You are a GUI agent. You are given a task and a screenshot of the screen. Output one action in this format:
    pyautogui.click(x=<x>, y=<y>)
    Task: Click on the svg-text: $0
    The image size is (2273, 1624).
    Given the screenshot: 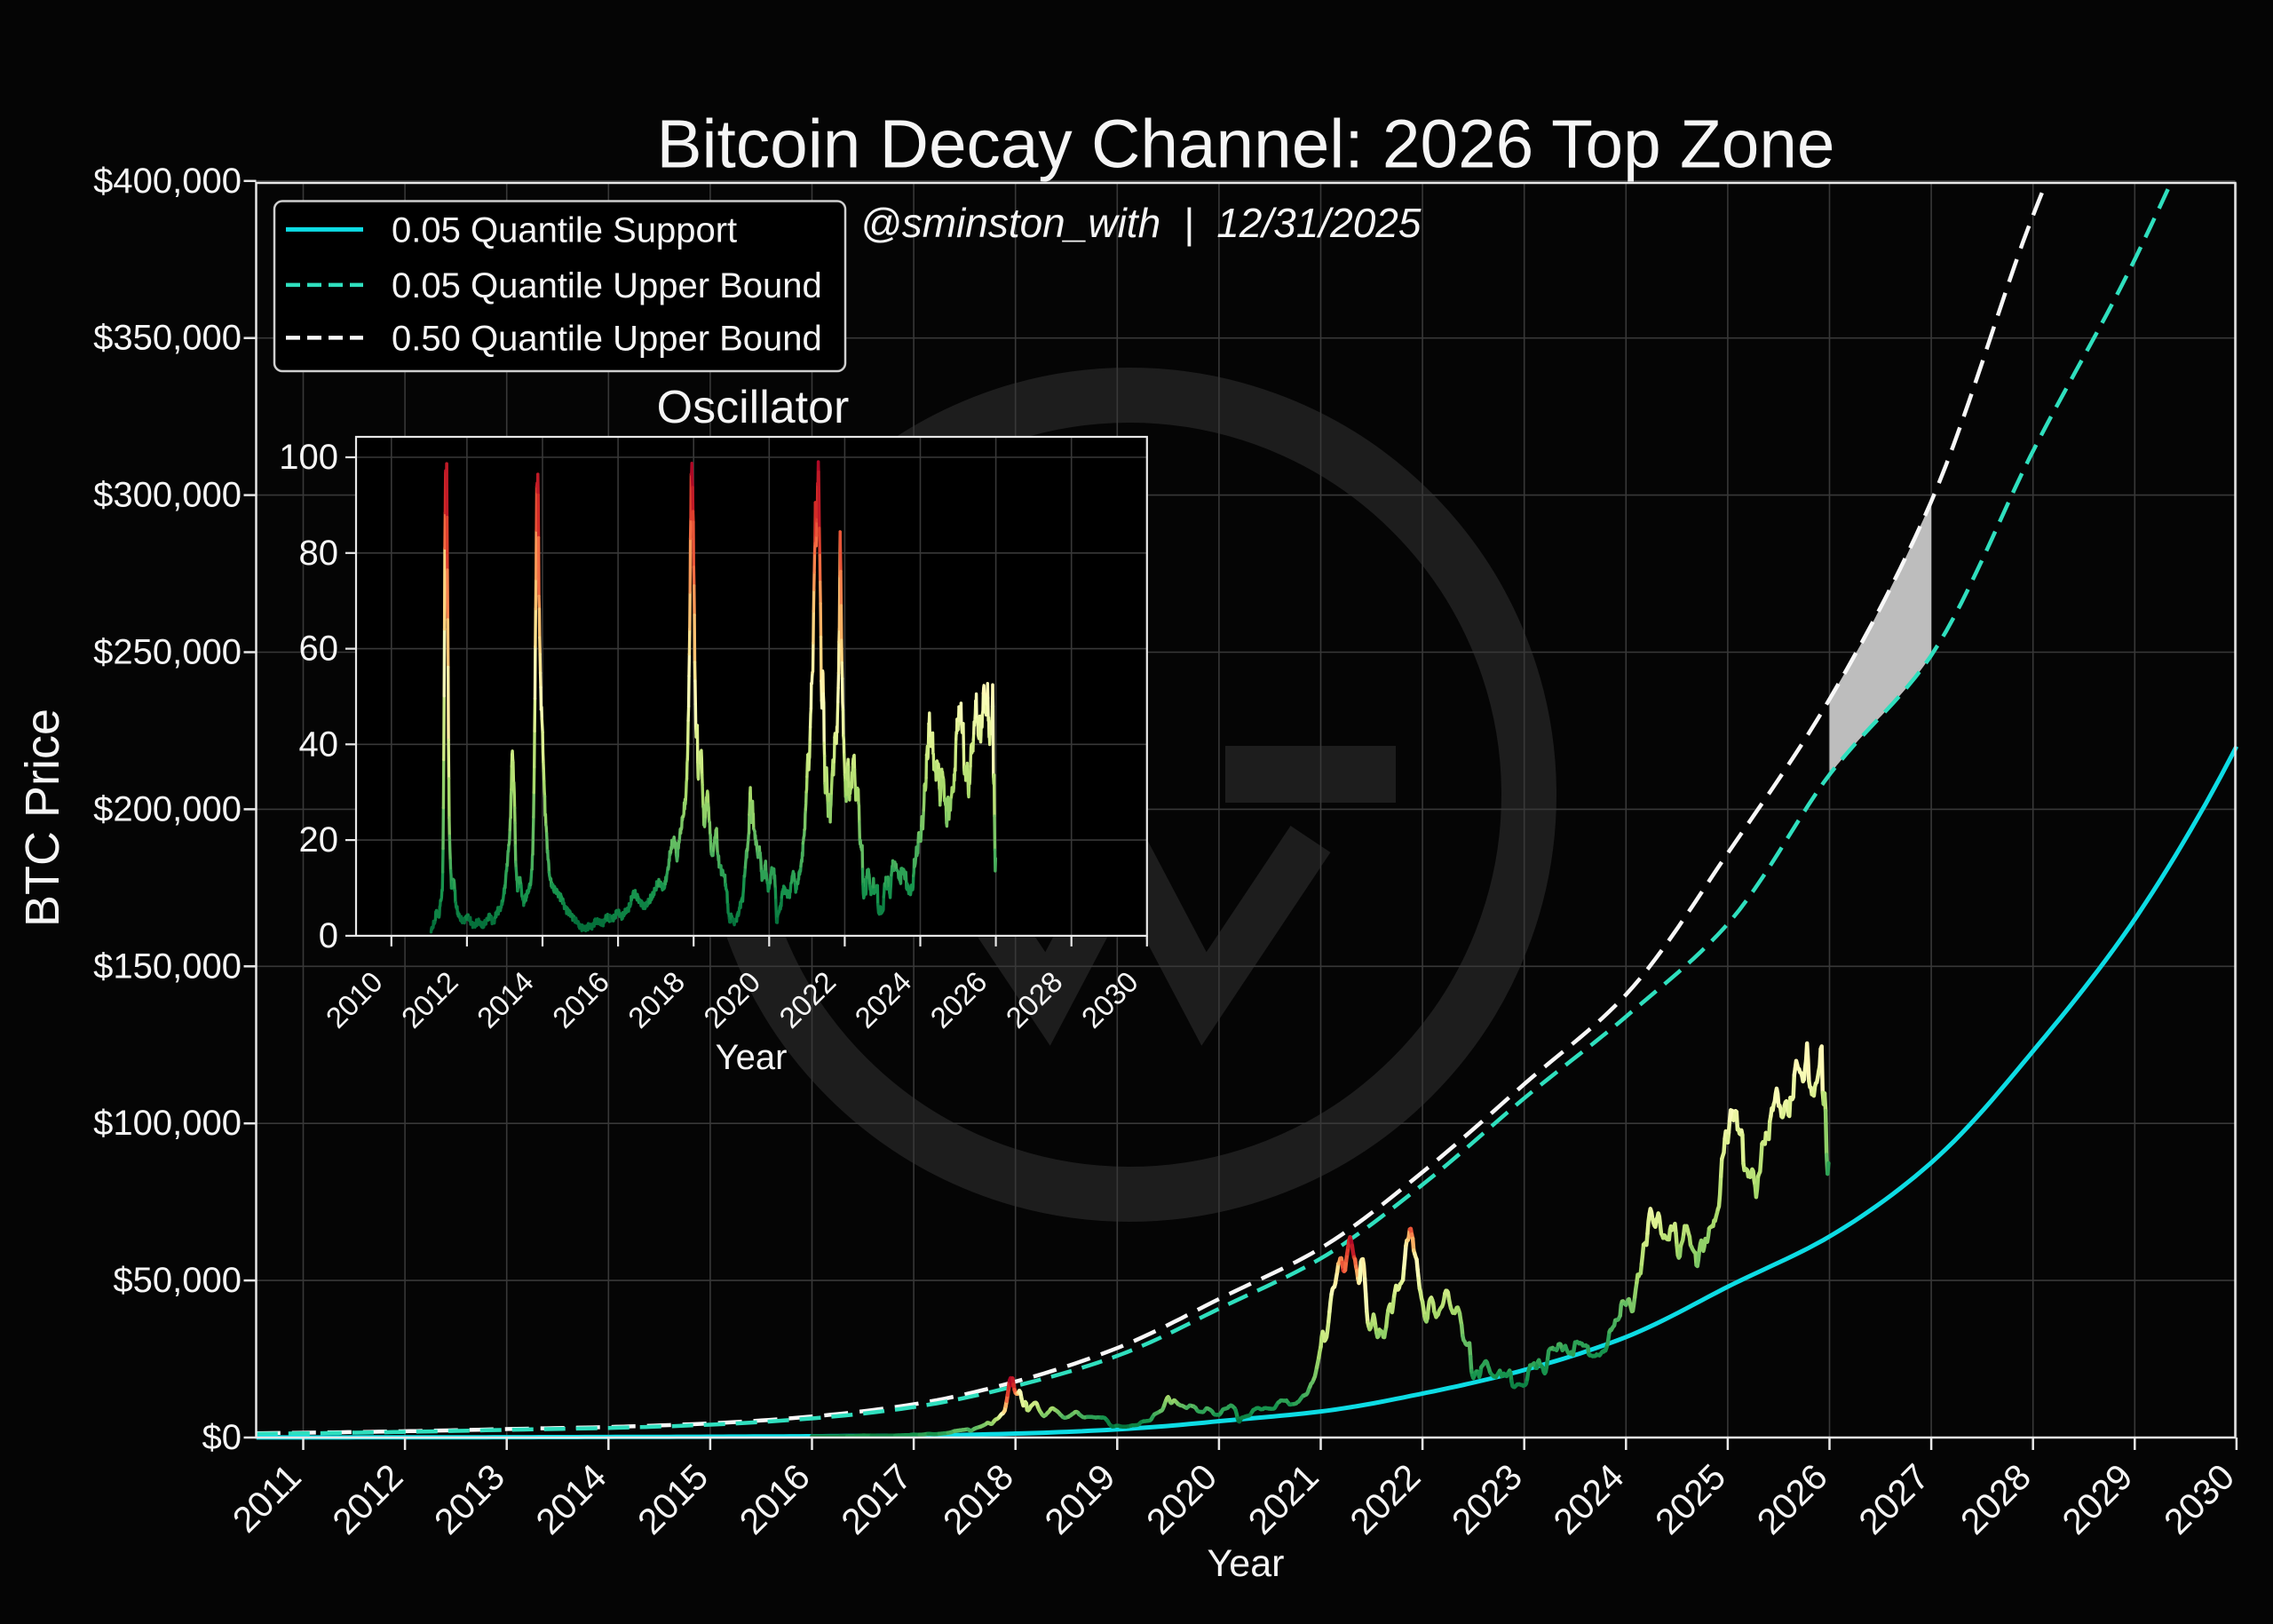 What is the action you would take?
    pyautogui.click(x=222, y=1437)
    